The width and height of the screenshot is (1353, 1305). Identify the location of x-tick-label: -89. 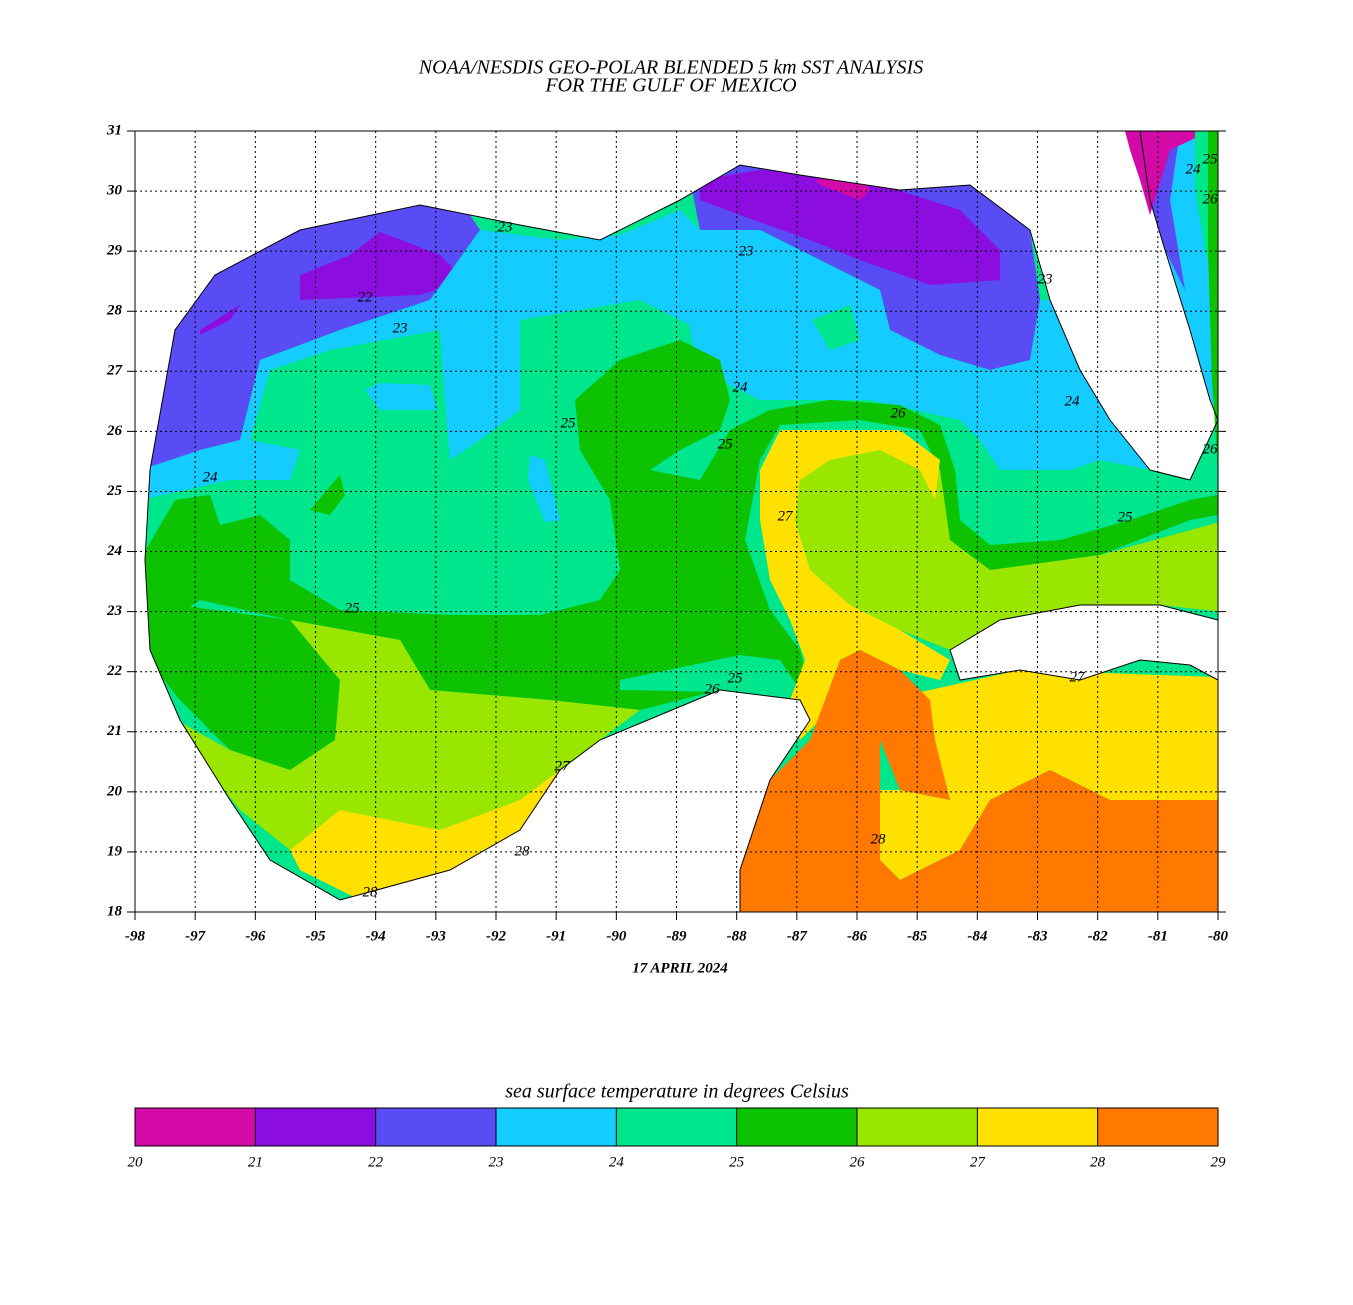
(677, 936).